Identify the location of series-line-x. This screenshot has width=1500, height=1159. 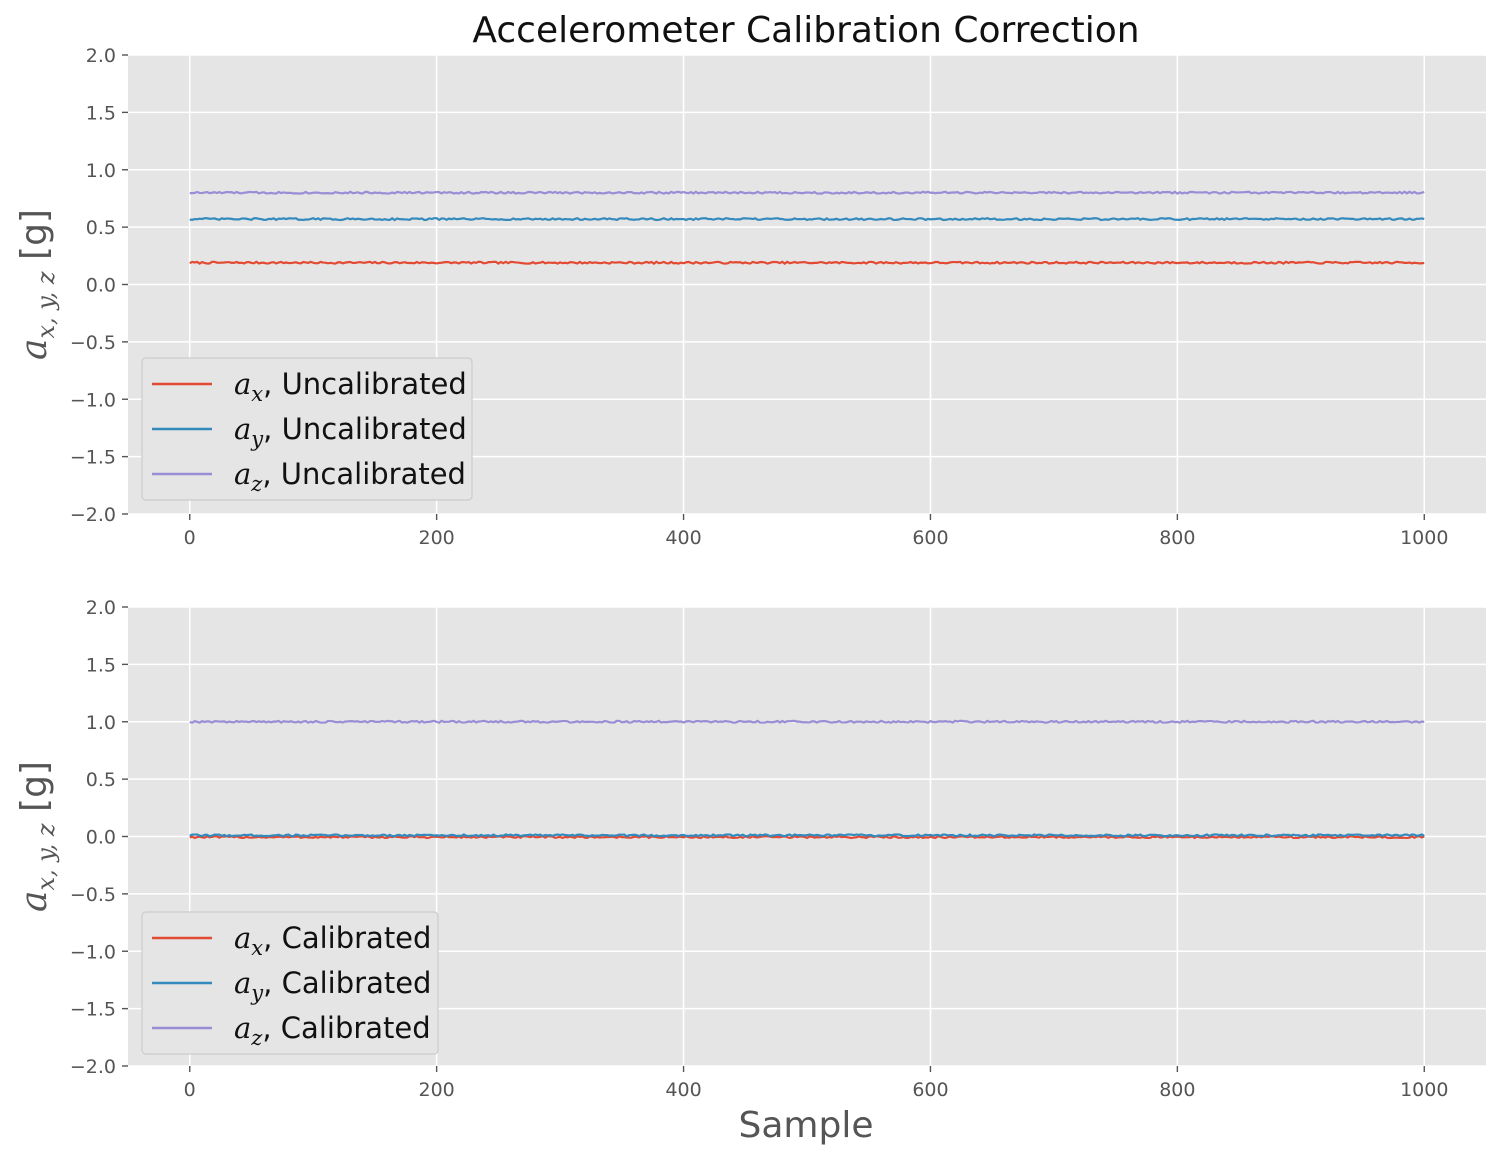
(807, 262).